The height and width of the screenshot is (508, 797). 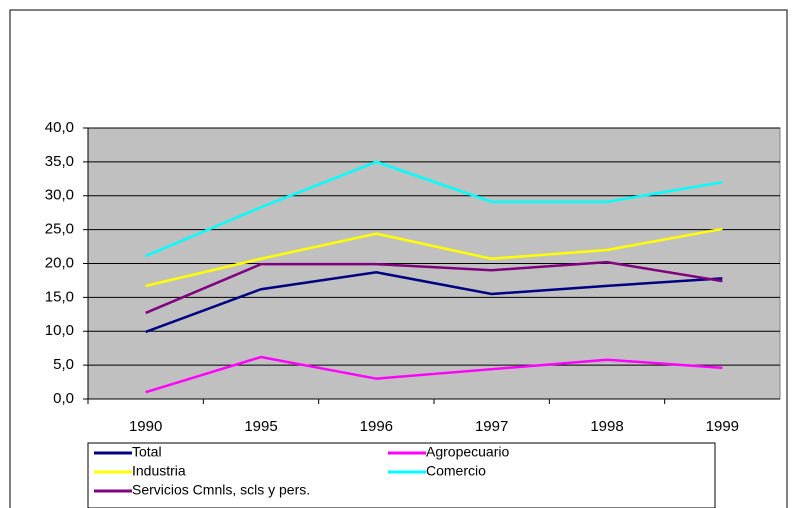 I want to click on y-tick-label: 40,0, so click(x=59, y=127).